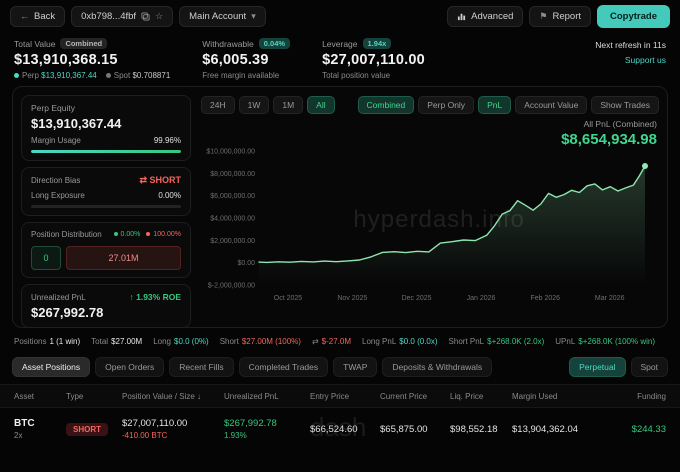 The width and height of the screenshot is (680, 472). I want to click on summary-short: Short $27.00M (100%), so click(260, 341).